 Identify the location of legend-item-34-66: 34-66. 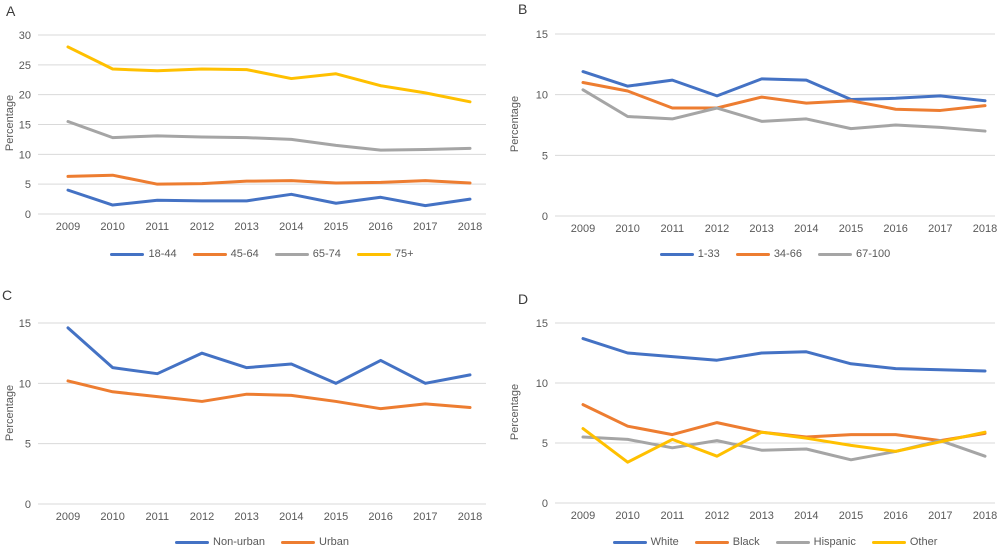
(768, 254).